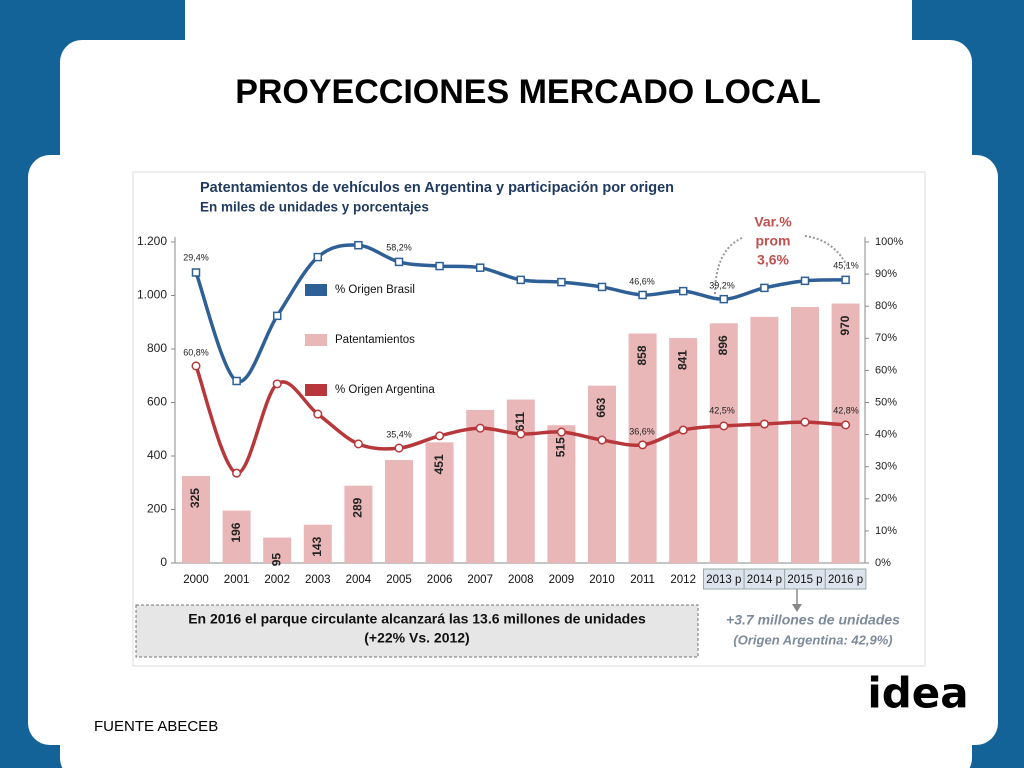 The height and width of the screenshot is (768, 1024). What do you see at coordinates (195, 498) in the screenshot?
I see `data-label: 325` at bounding box center [195, 498].